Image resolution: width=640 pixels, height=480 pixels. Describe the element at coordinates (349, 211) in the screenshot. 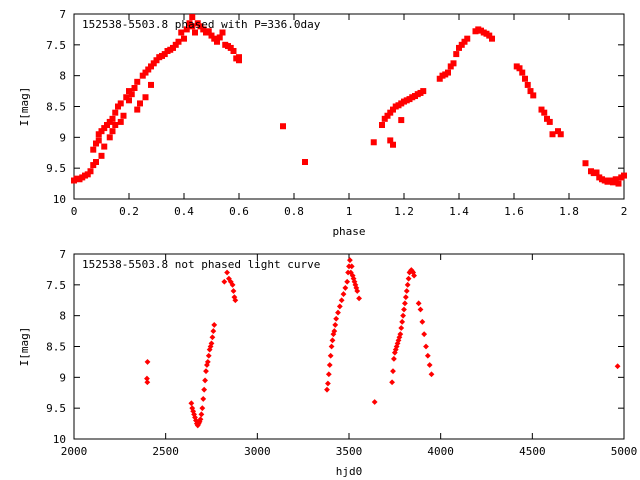

I see `x-tick-label: 1` at that location.